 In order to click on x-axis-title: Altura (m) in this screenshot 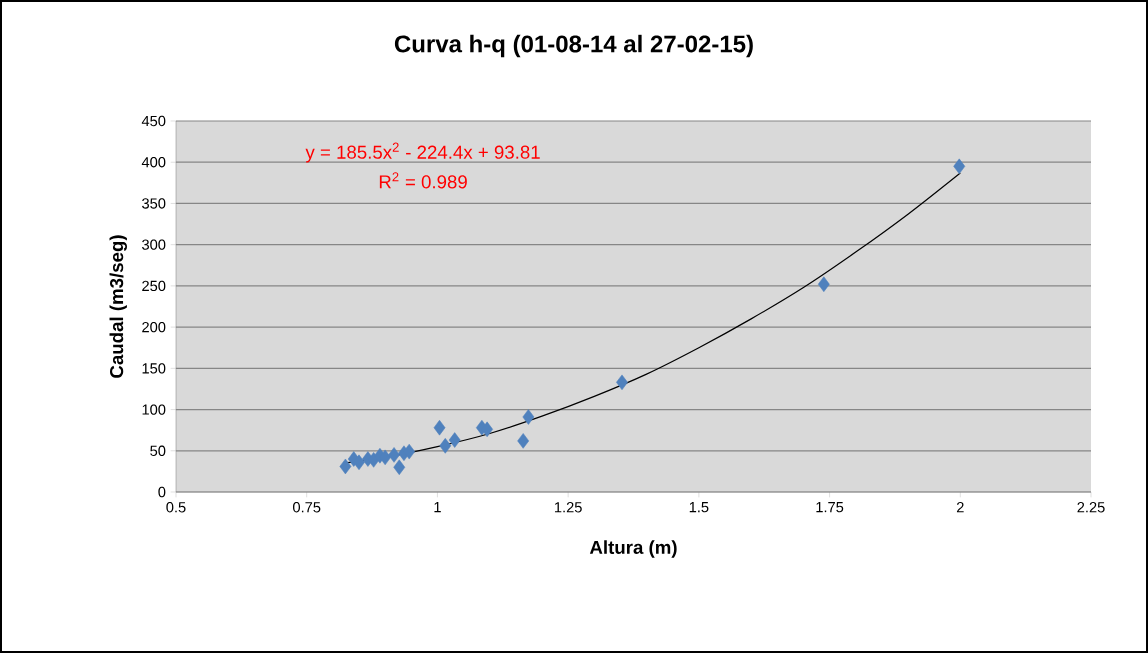, I will do `click(633, 549)`.